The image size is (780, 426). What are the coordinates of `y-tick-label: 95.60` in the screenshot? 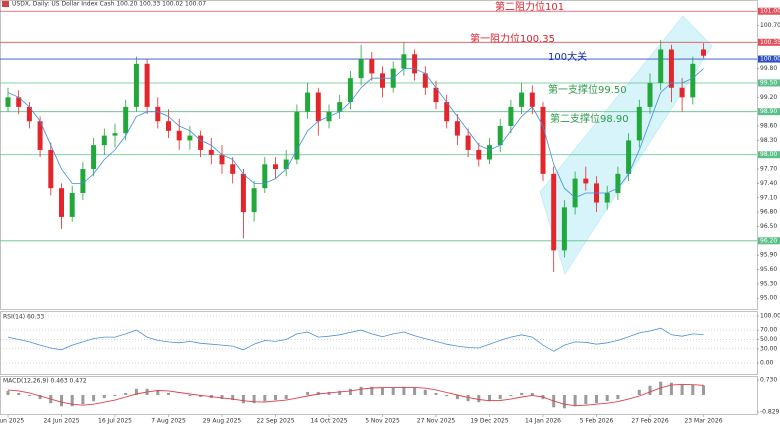 It's located at (768, 269).